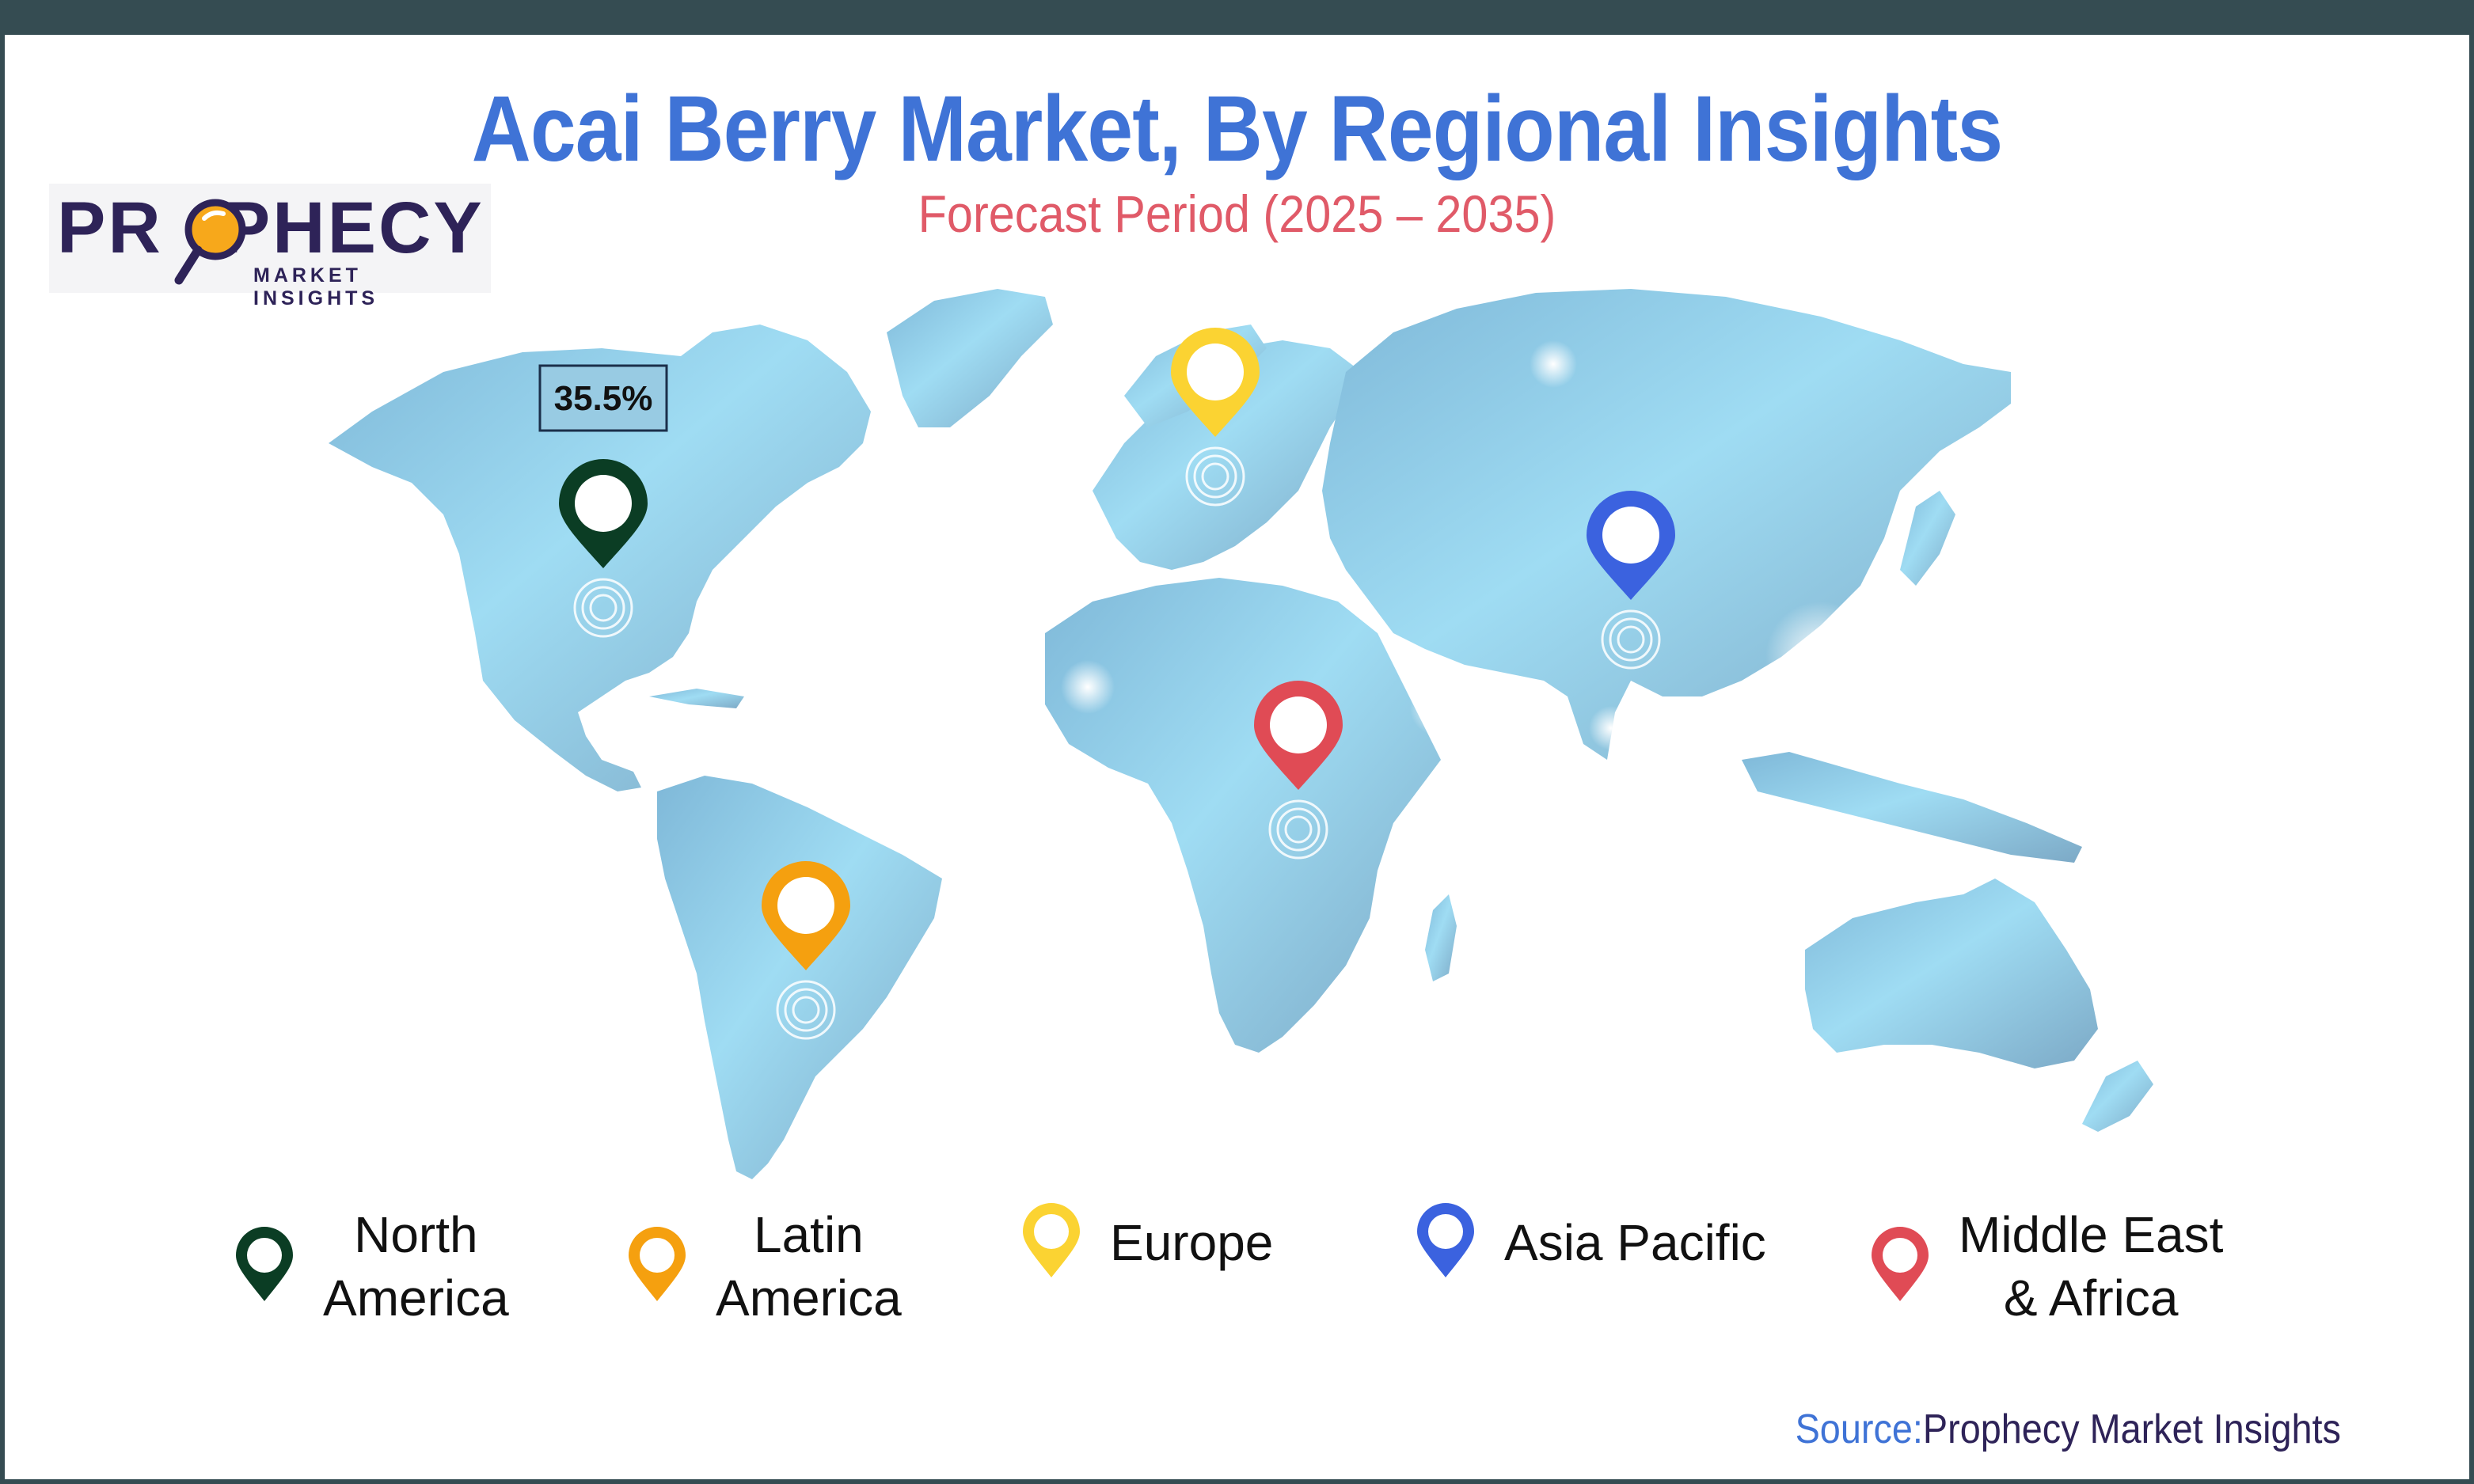 The image size is (2474, 1484). Describe the element at coordinates (696, 698) in the screenshot. I see `island-caribbean` at that location.